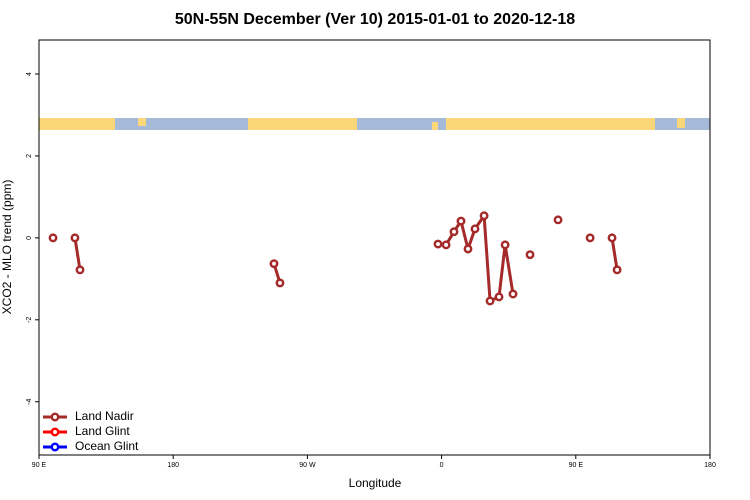 The image size is (750, 500). What do you see at coordinates (29, 238) in the screenshot?
I see `y-tick-label: 0` at bounding box center [29, 238].